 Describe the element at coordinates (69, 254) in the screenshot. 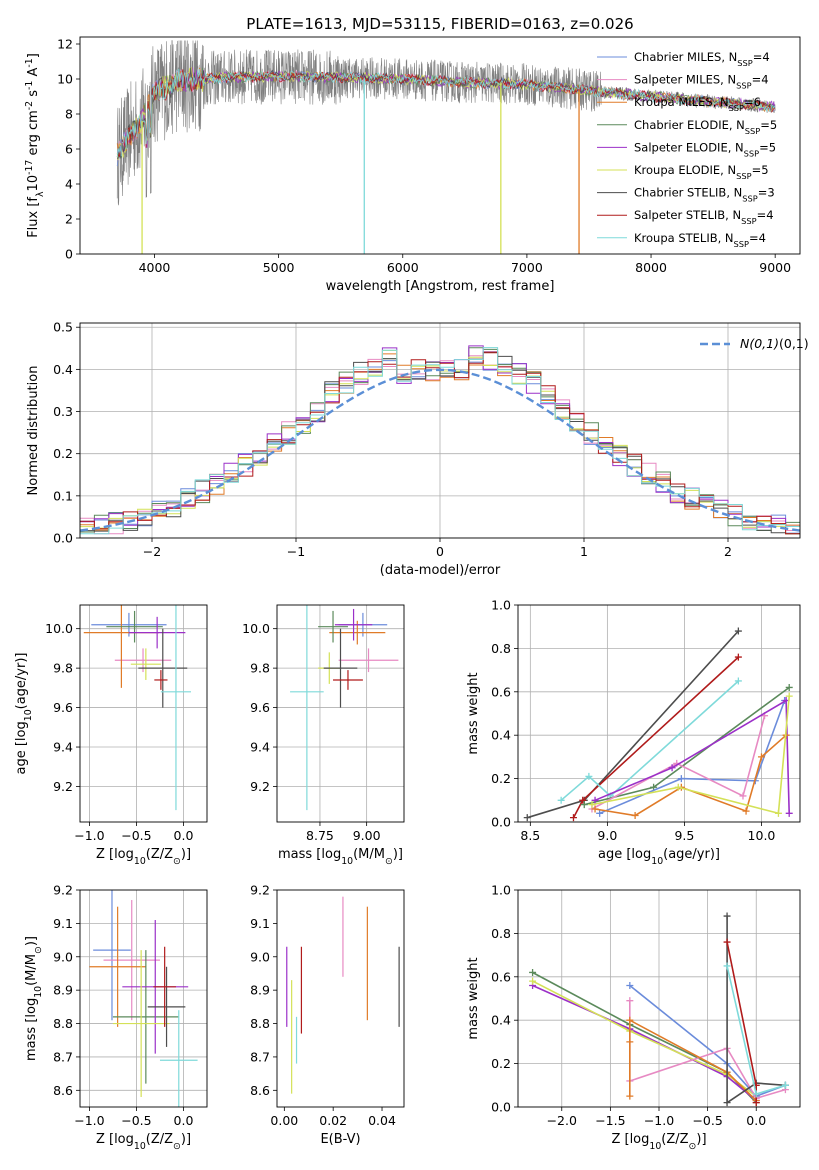

I see `y-tick-label: 0` at that location.